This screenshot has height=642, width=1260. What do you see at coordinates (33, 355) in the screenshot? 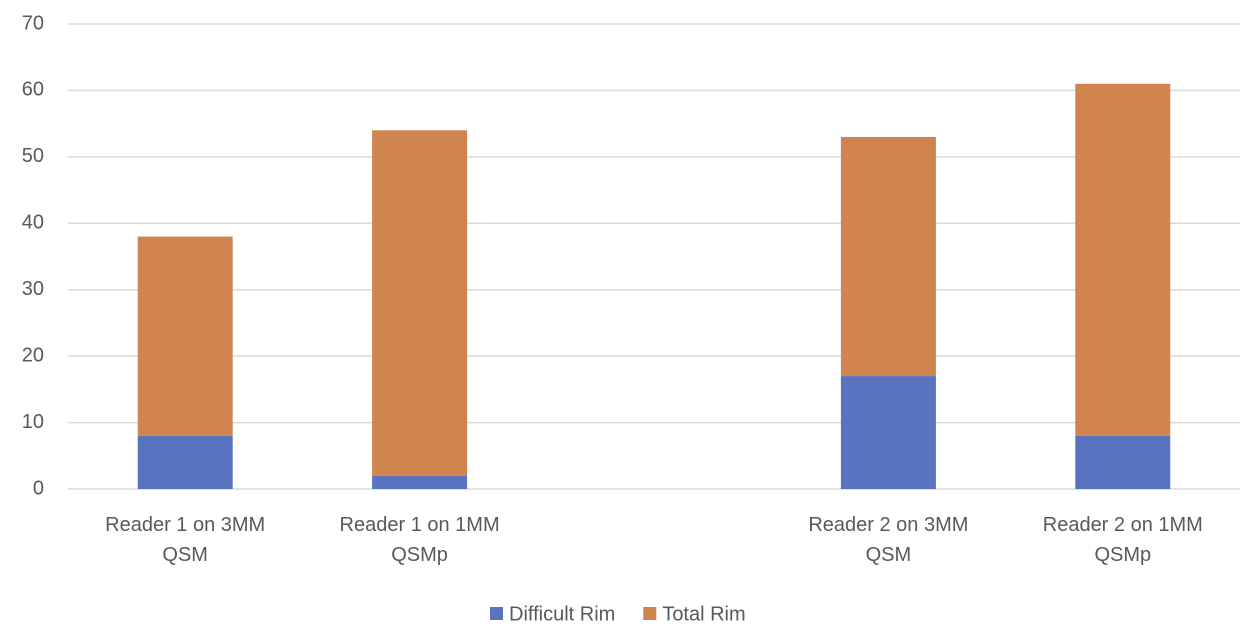
I see `y-tick-label: 20` at bounding box center [33, 355].